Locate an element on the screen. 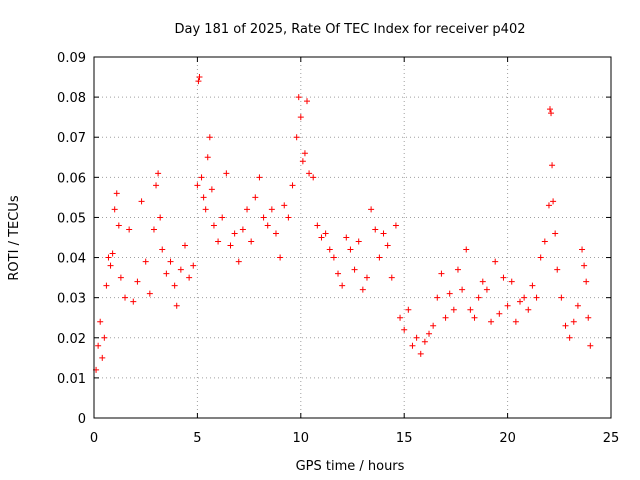  x-tick-label: 20 is located at coordinates (507, 438).